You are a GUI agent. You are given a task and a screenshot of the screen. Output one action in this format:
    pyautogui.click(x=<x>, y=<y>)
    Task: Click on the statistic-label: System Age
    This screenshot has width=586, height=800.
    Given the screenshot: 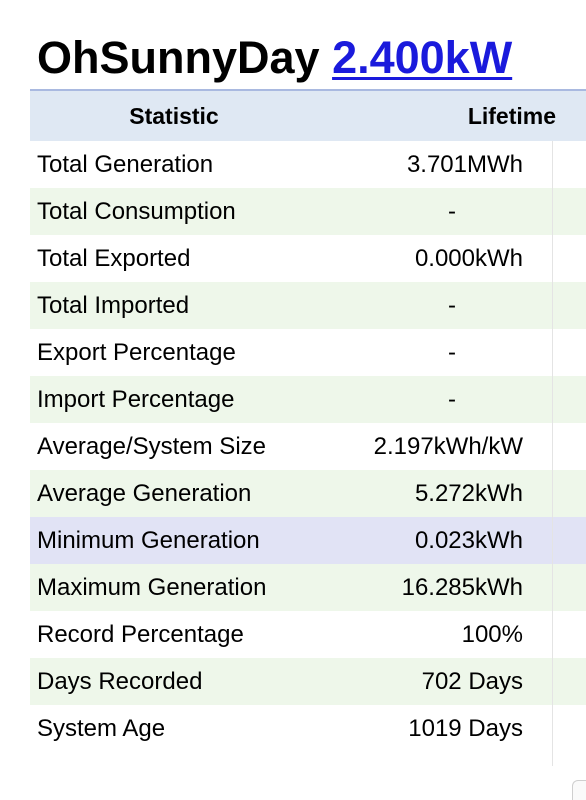 What is the action you would take?
    pyautogui.click(x=101, y=728)
    